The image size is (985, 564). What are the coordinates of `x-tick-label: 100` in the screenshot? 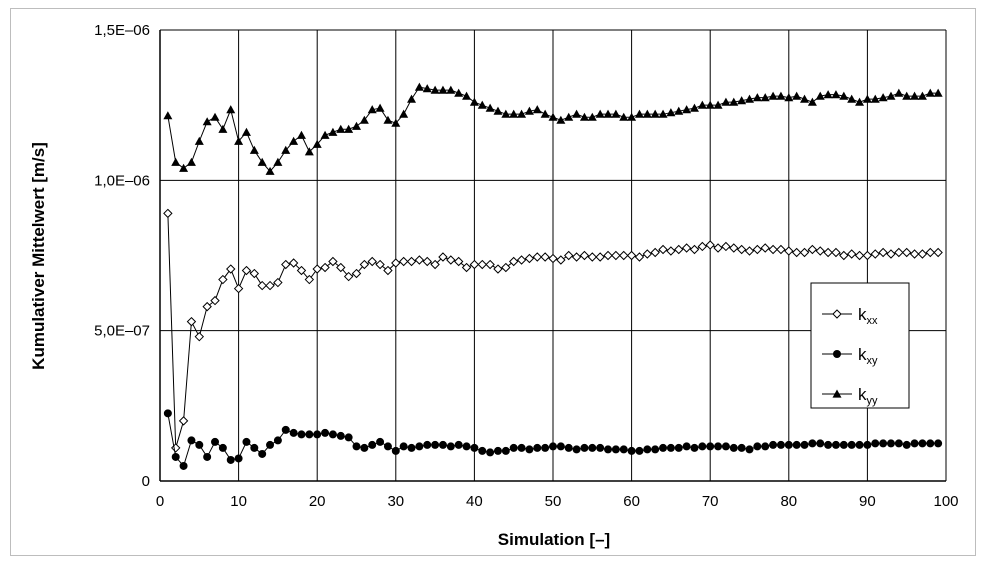 It's located at (945, 501).